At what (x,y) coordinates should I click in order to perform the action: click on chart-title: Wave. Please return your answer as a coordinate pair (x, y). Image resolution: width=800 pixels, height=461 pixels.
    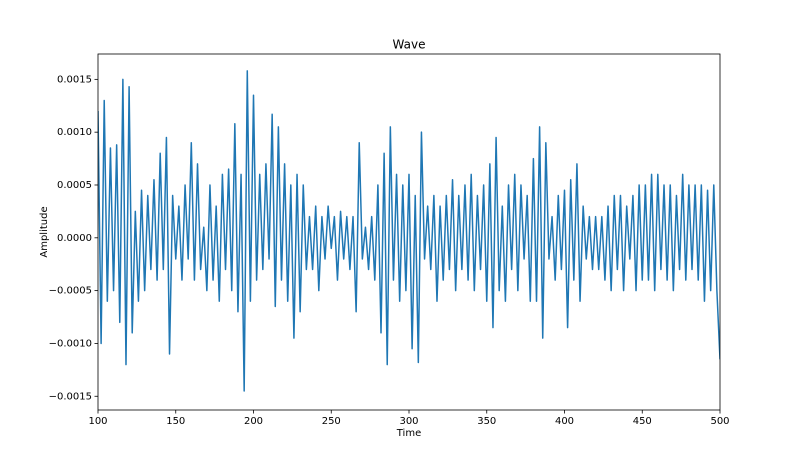
    Looking at the image, I should click on (409, 45).